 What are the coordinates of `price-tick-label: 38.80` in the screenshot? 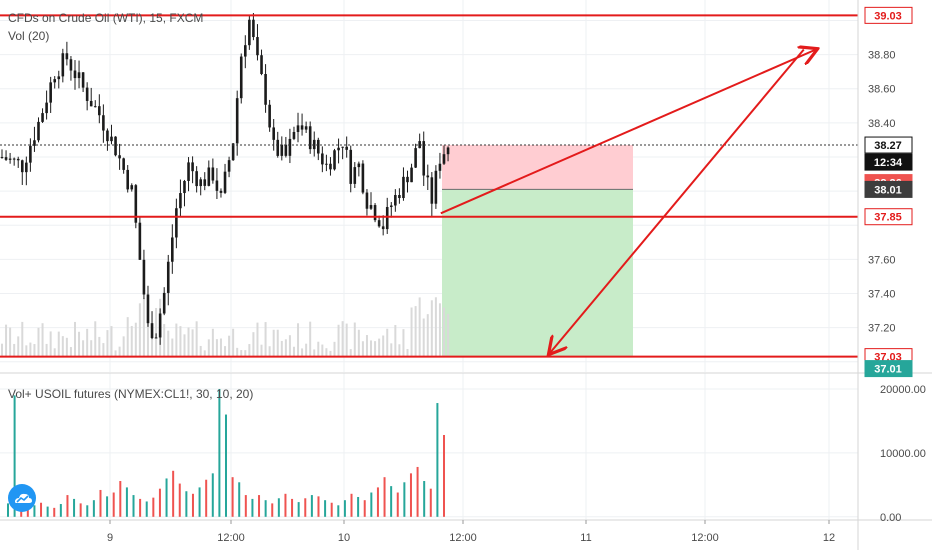 It's located at (882, 56).